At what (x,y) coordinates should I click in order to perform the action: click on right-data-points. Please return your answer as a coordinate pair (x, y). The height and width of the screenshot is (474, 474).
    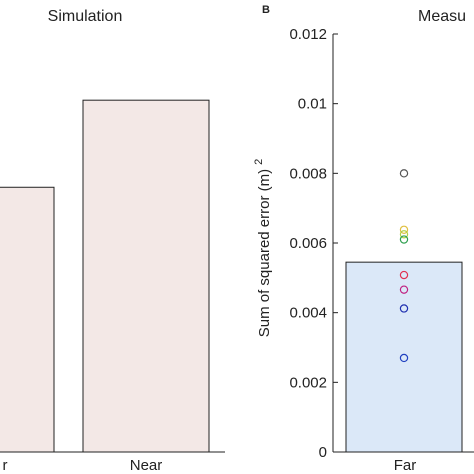
    Looking at the image, I should click on (404, 266).